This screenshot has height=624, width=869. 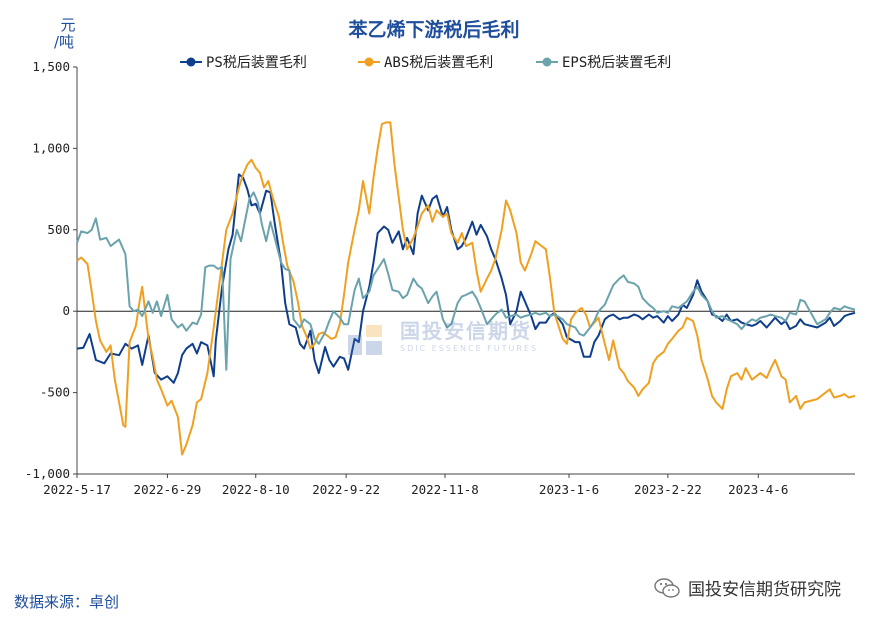 I want to click on x-tick-label: 2022-9-22, so click(x=346, y=489).